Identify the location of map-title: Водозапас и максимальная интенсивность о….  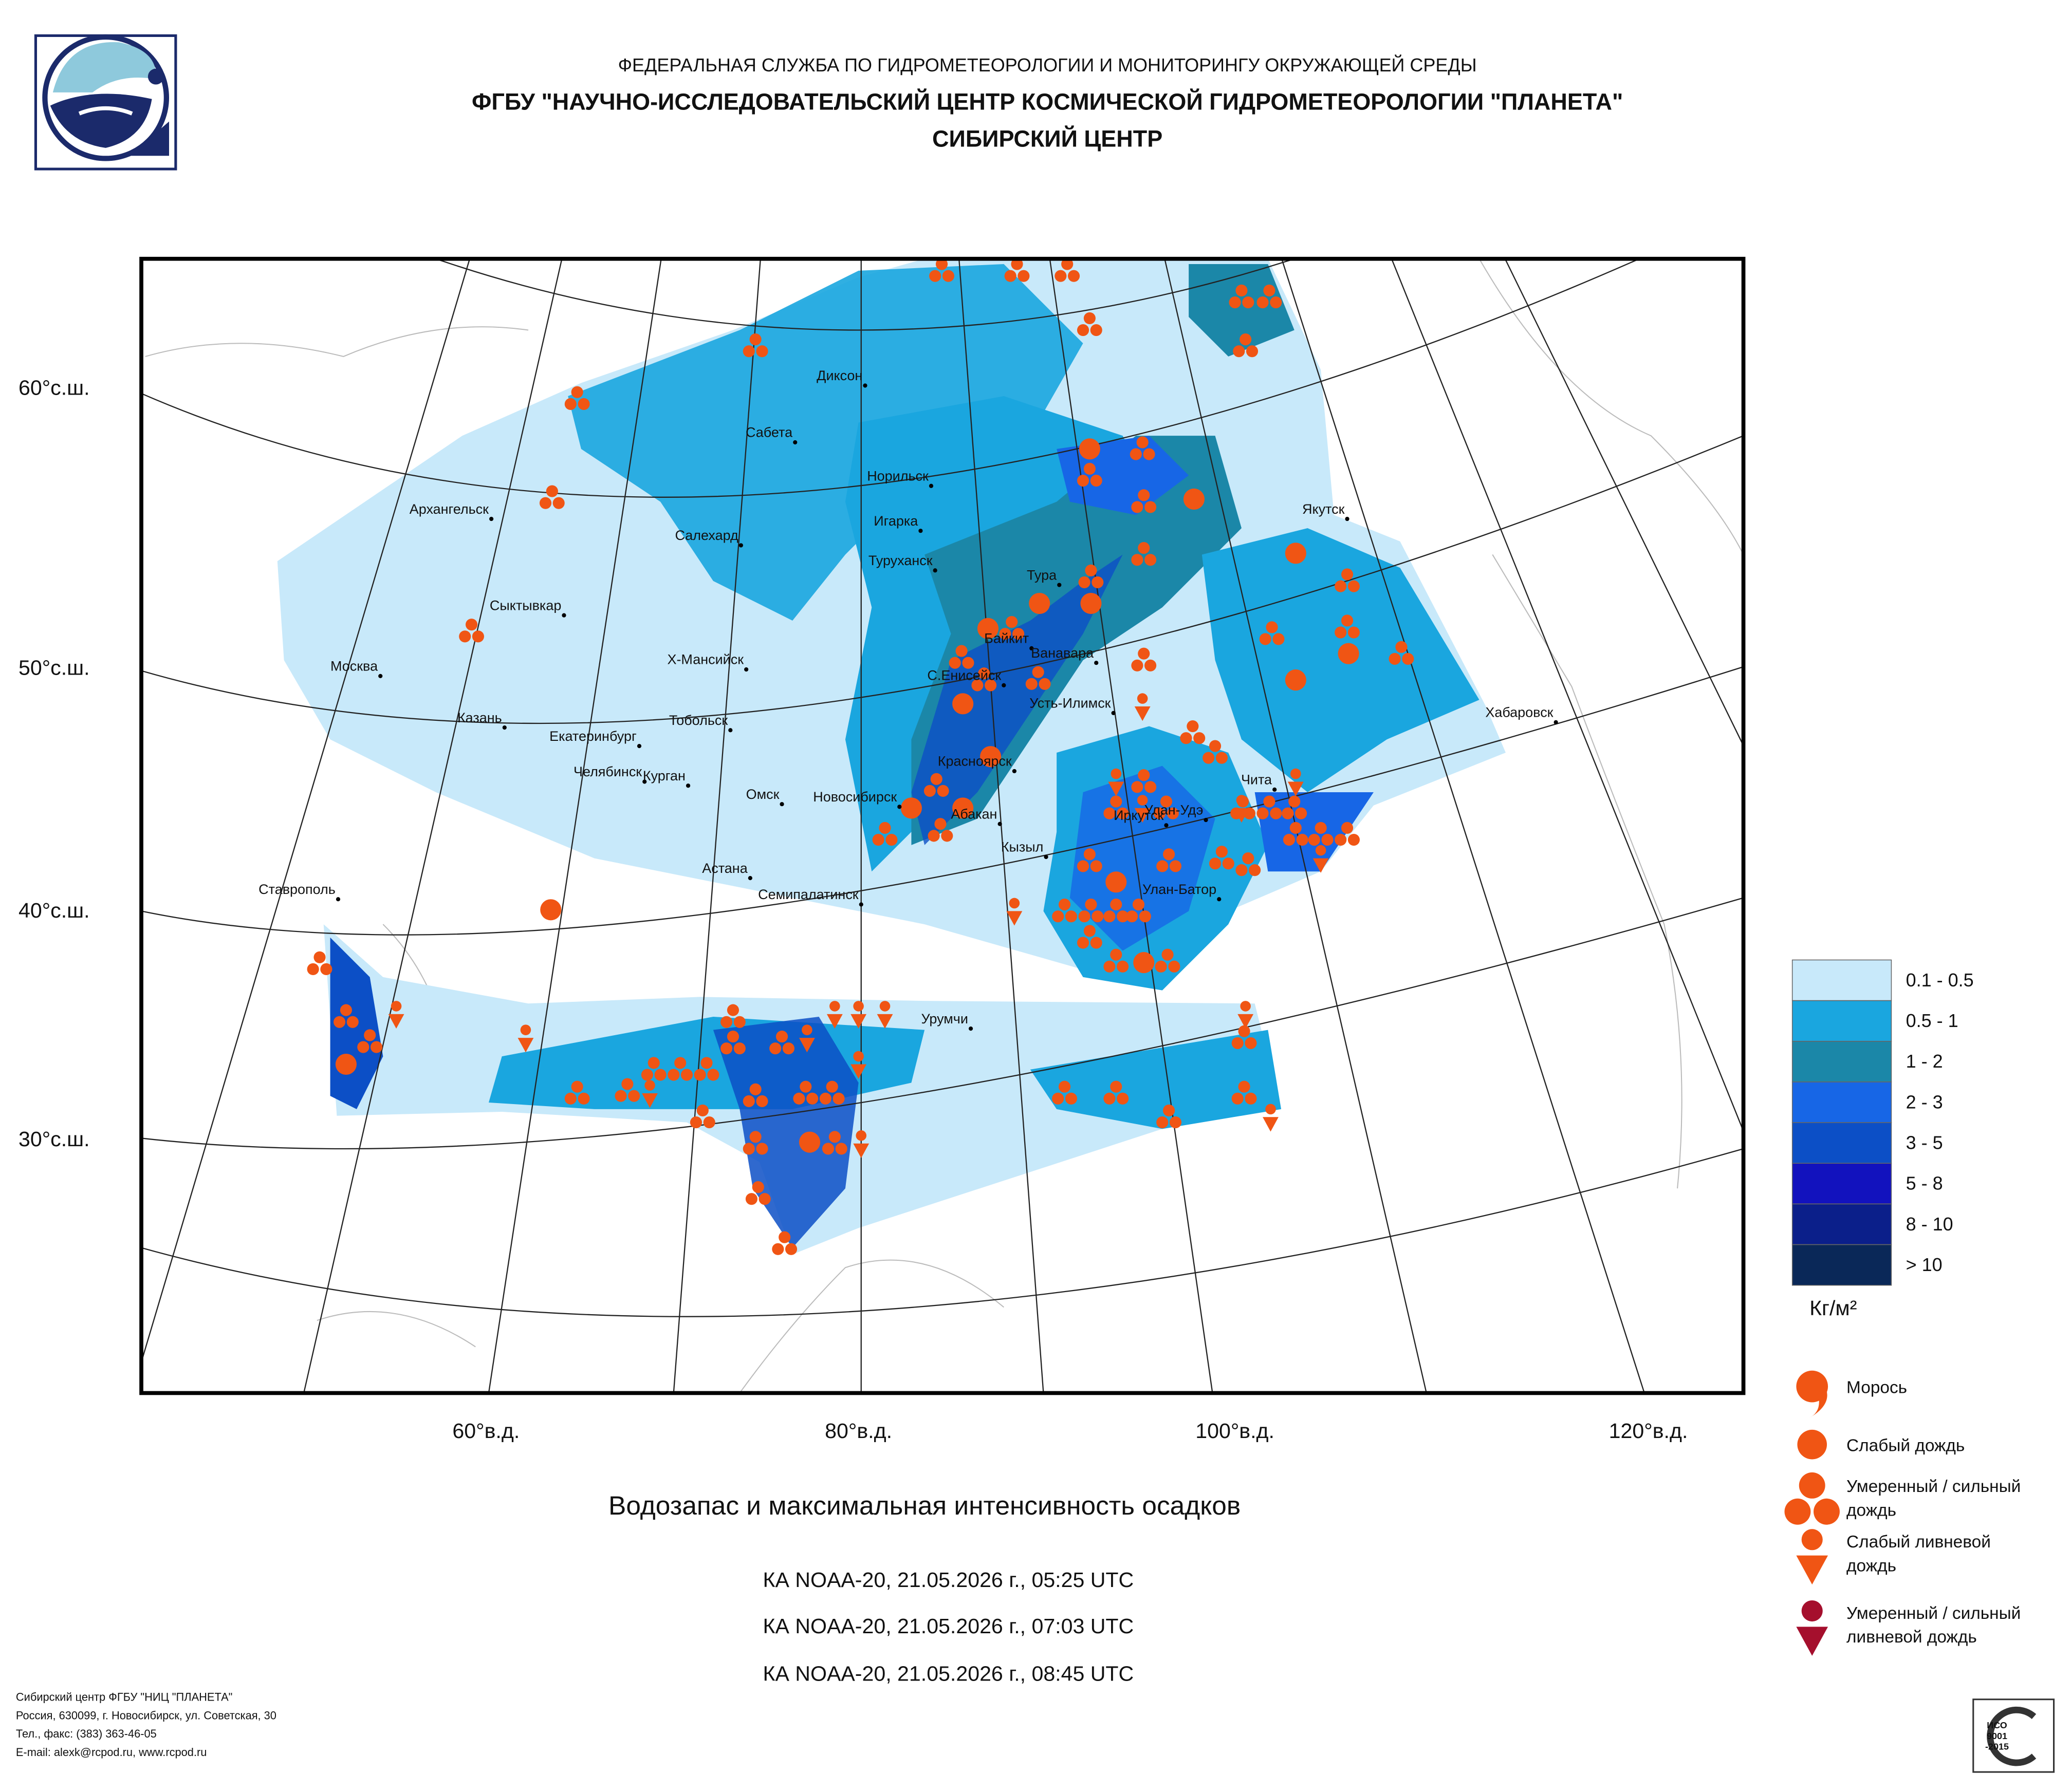
(924, 1505).